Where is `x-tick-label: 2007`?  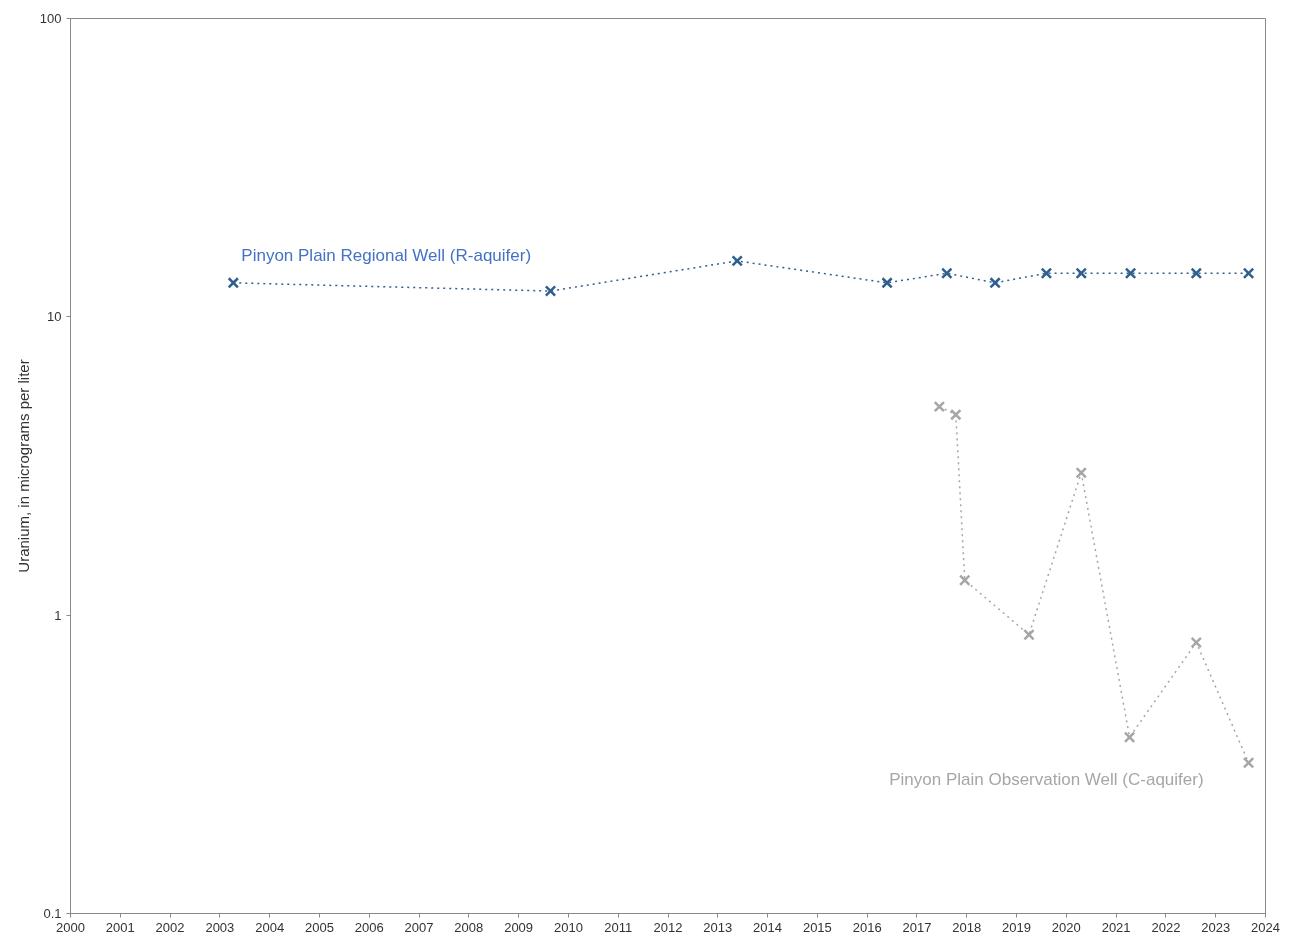 x-tick-label: 2007 is located at coordinates (419, 927).